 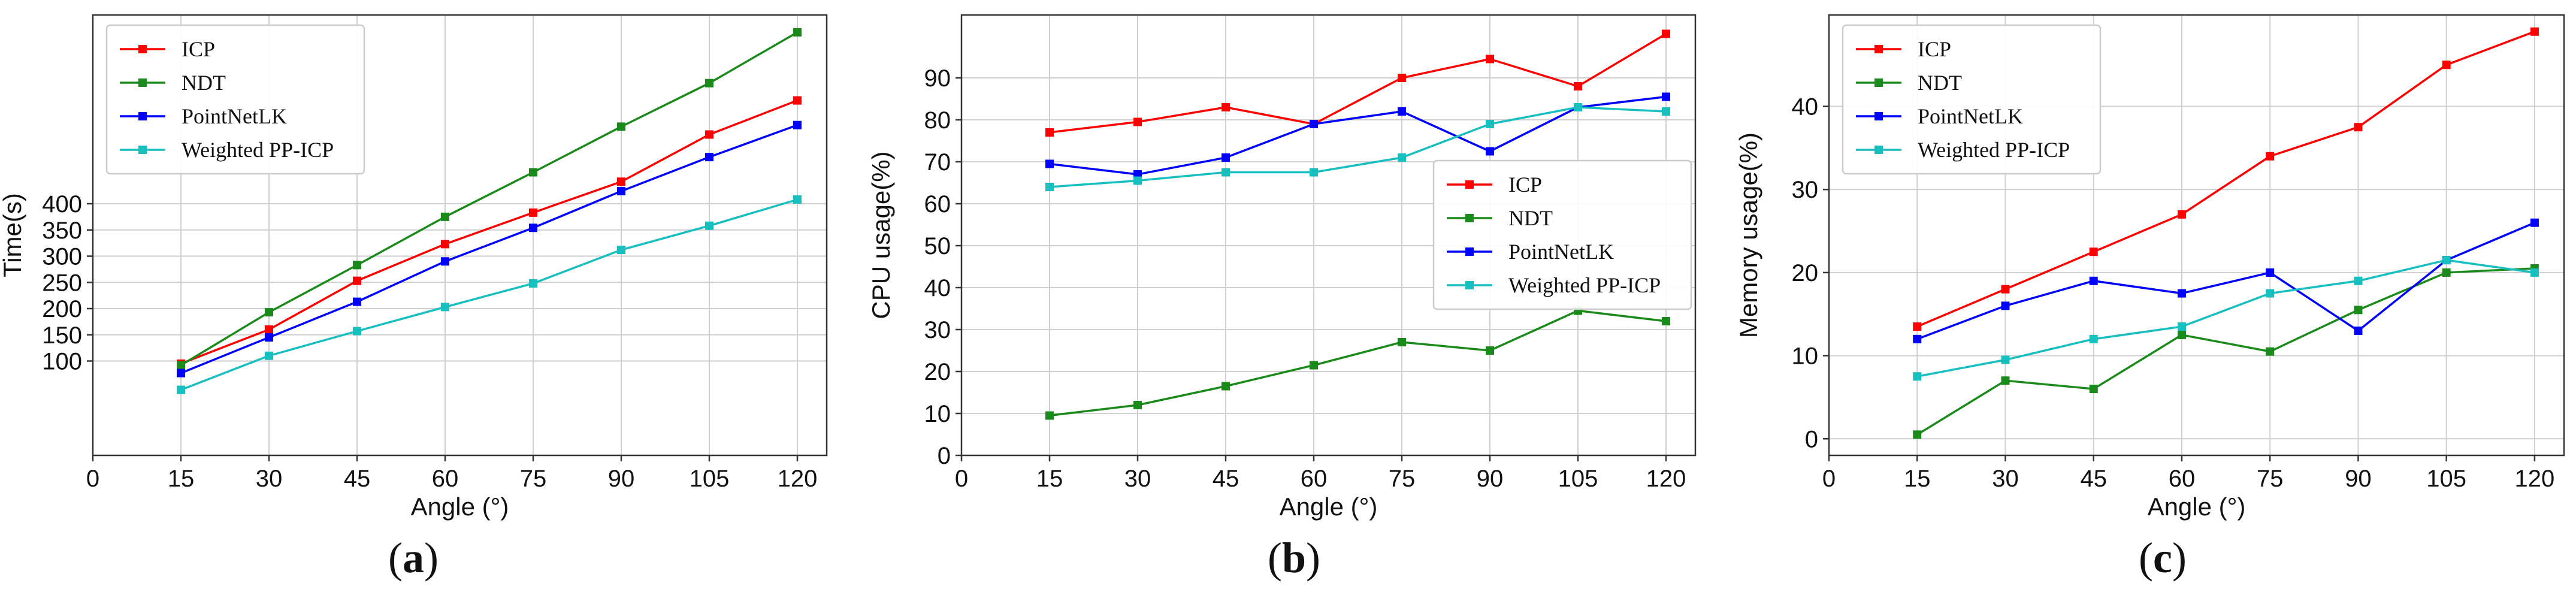 I want to click on x-tick-label: 60, so click(x=2182, y=479).